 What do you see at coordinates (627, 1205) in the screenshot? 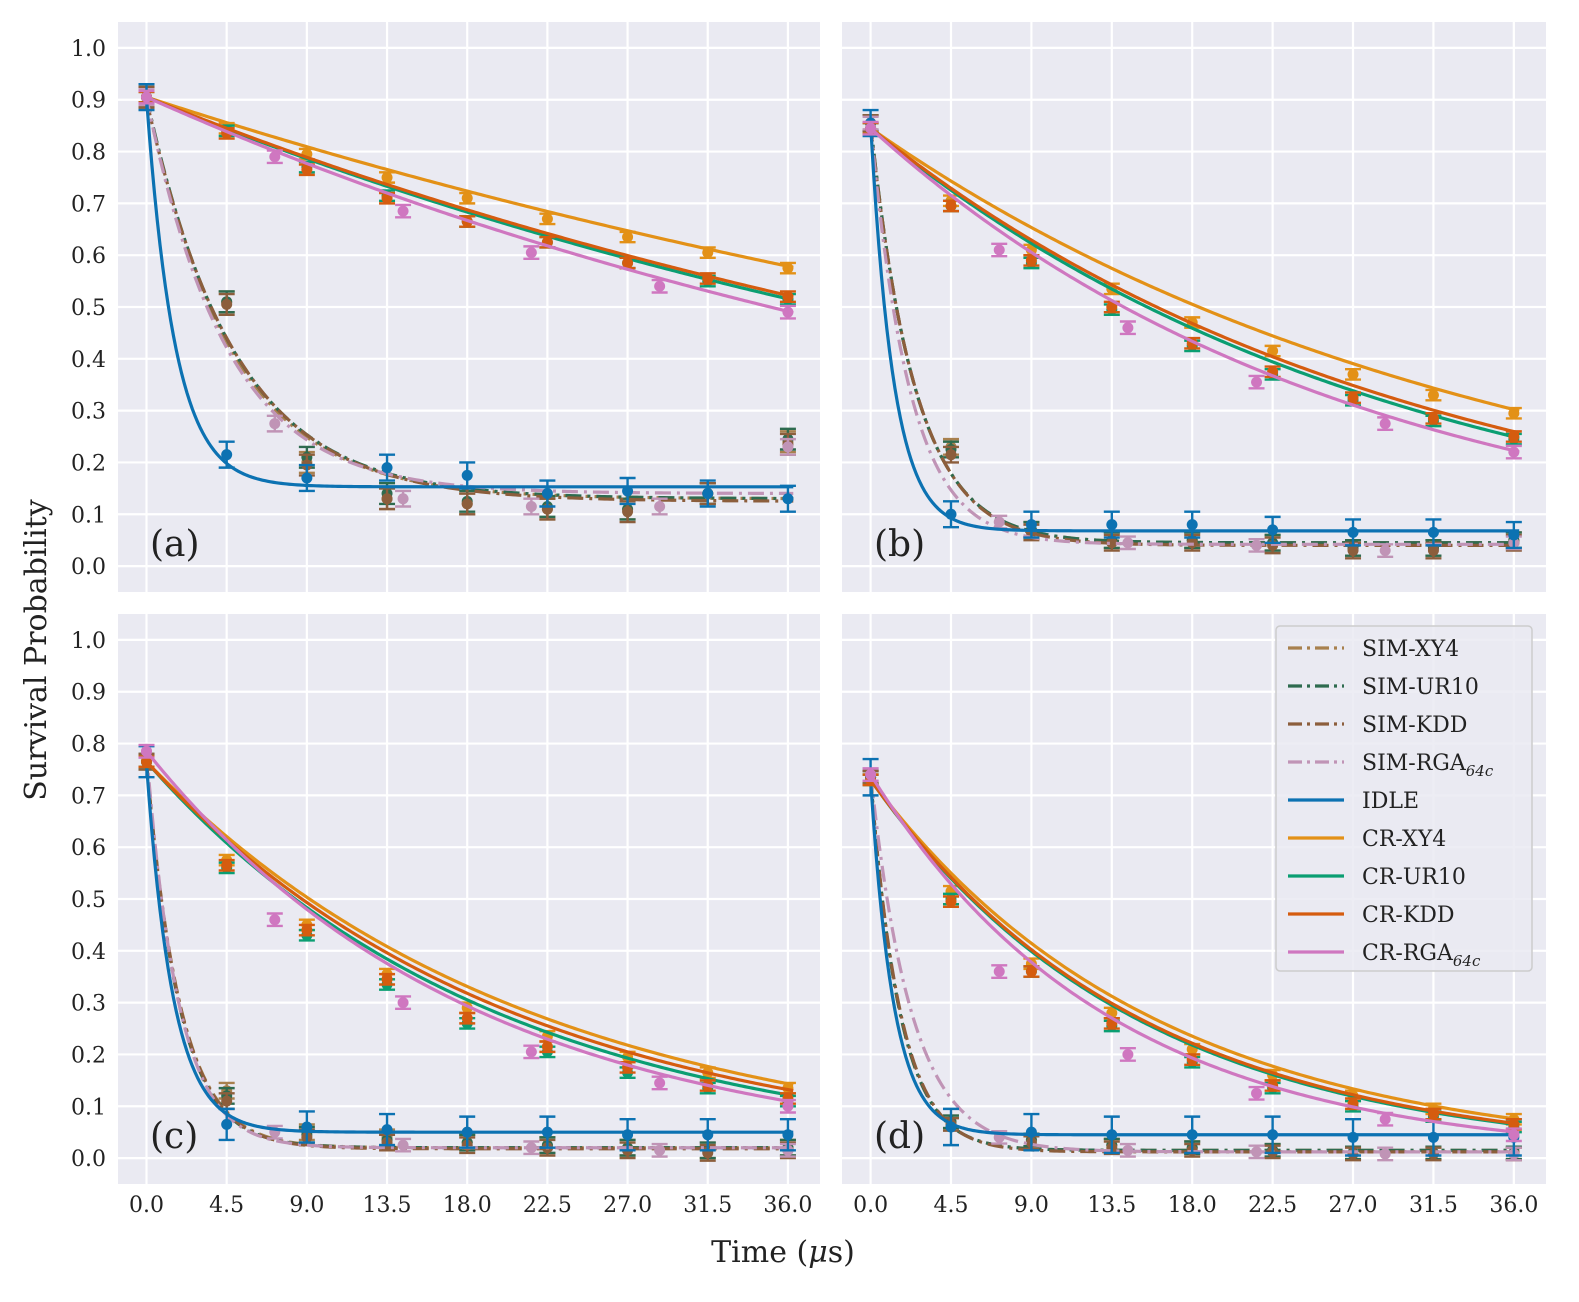
I see `x-tick-label: 27.0` at bounding box center [627, 1205].